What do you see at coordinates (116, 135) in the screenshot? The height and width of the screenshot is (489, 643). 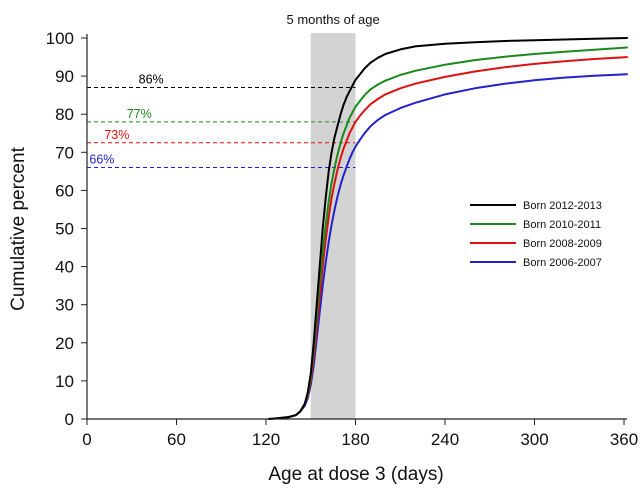 I see `reference-label: 73%` at bounding box center [116, 135].